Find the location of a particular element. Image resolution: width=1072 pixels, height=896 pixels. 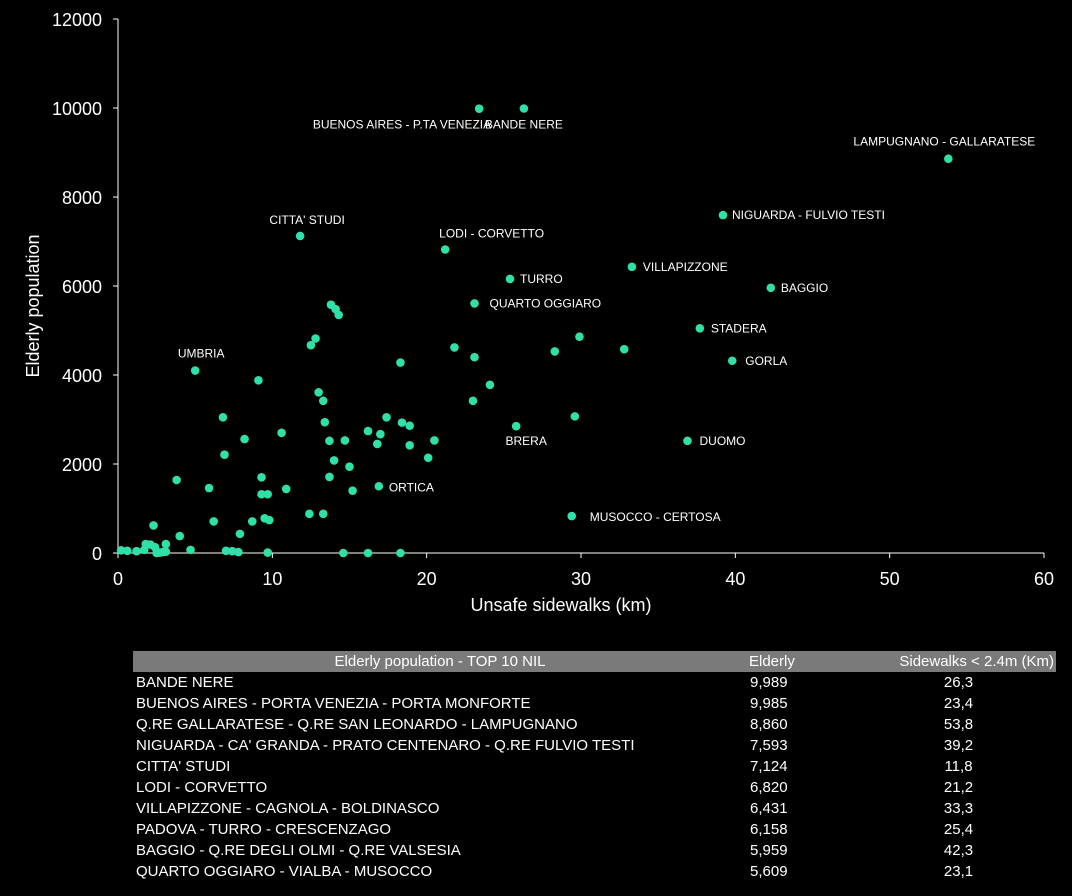

x-tick-label: 60 is located at coordinates (1044, 579).